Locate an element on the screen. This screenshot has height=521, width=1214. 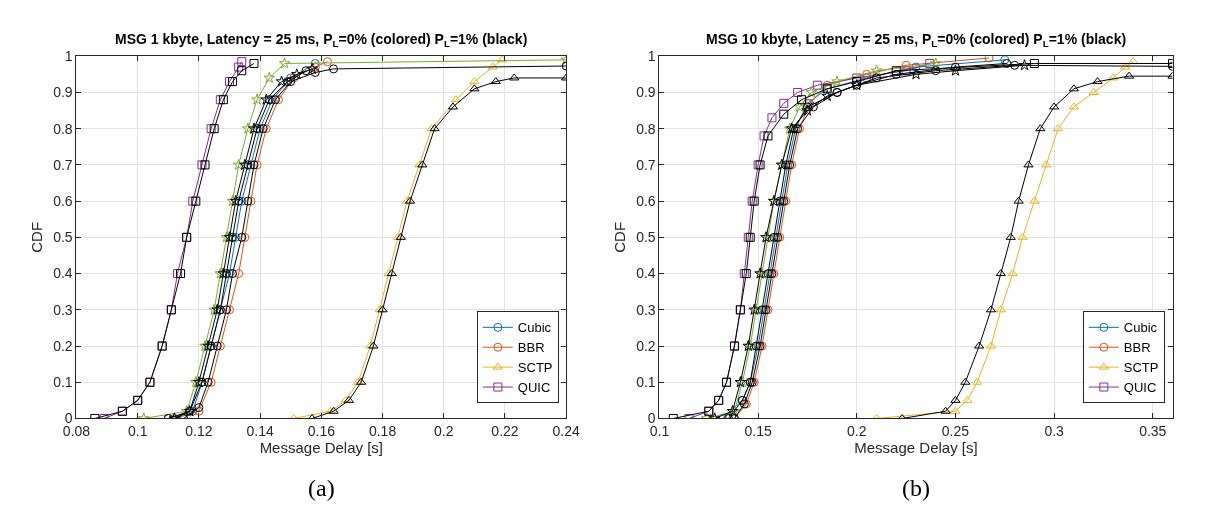
x-tick-label: 0.12 is located at coordinates (199, 431).